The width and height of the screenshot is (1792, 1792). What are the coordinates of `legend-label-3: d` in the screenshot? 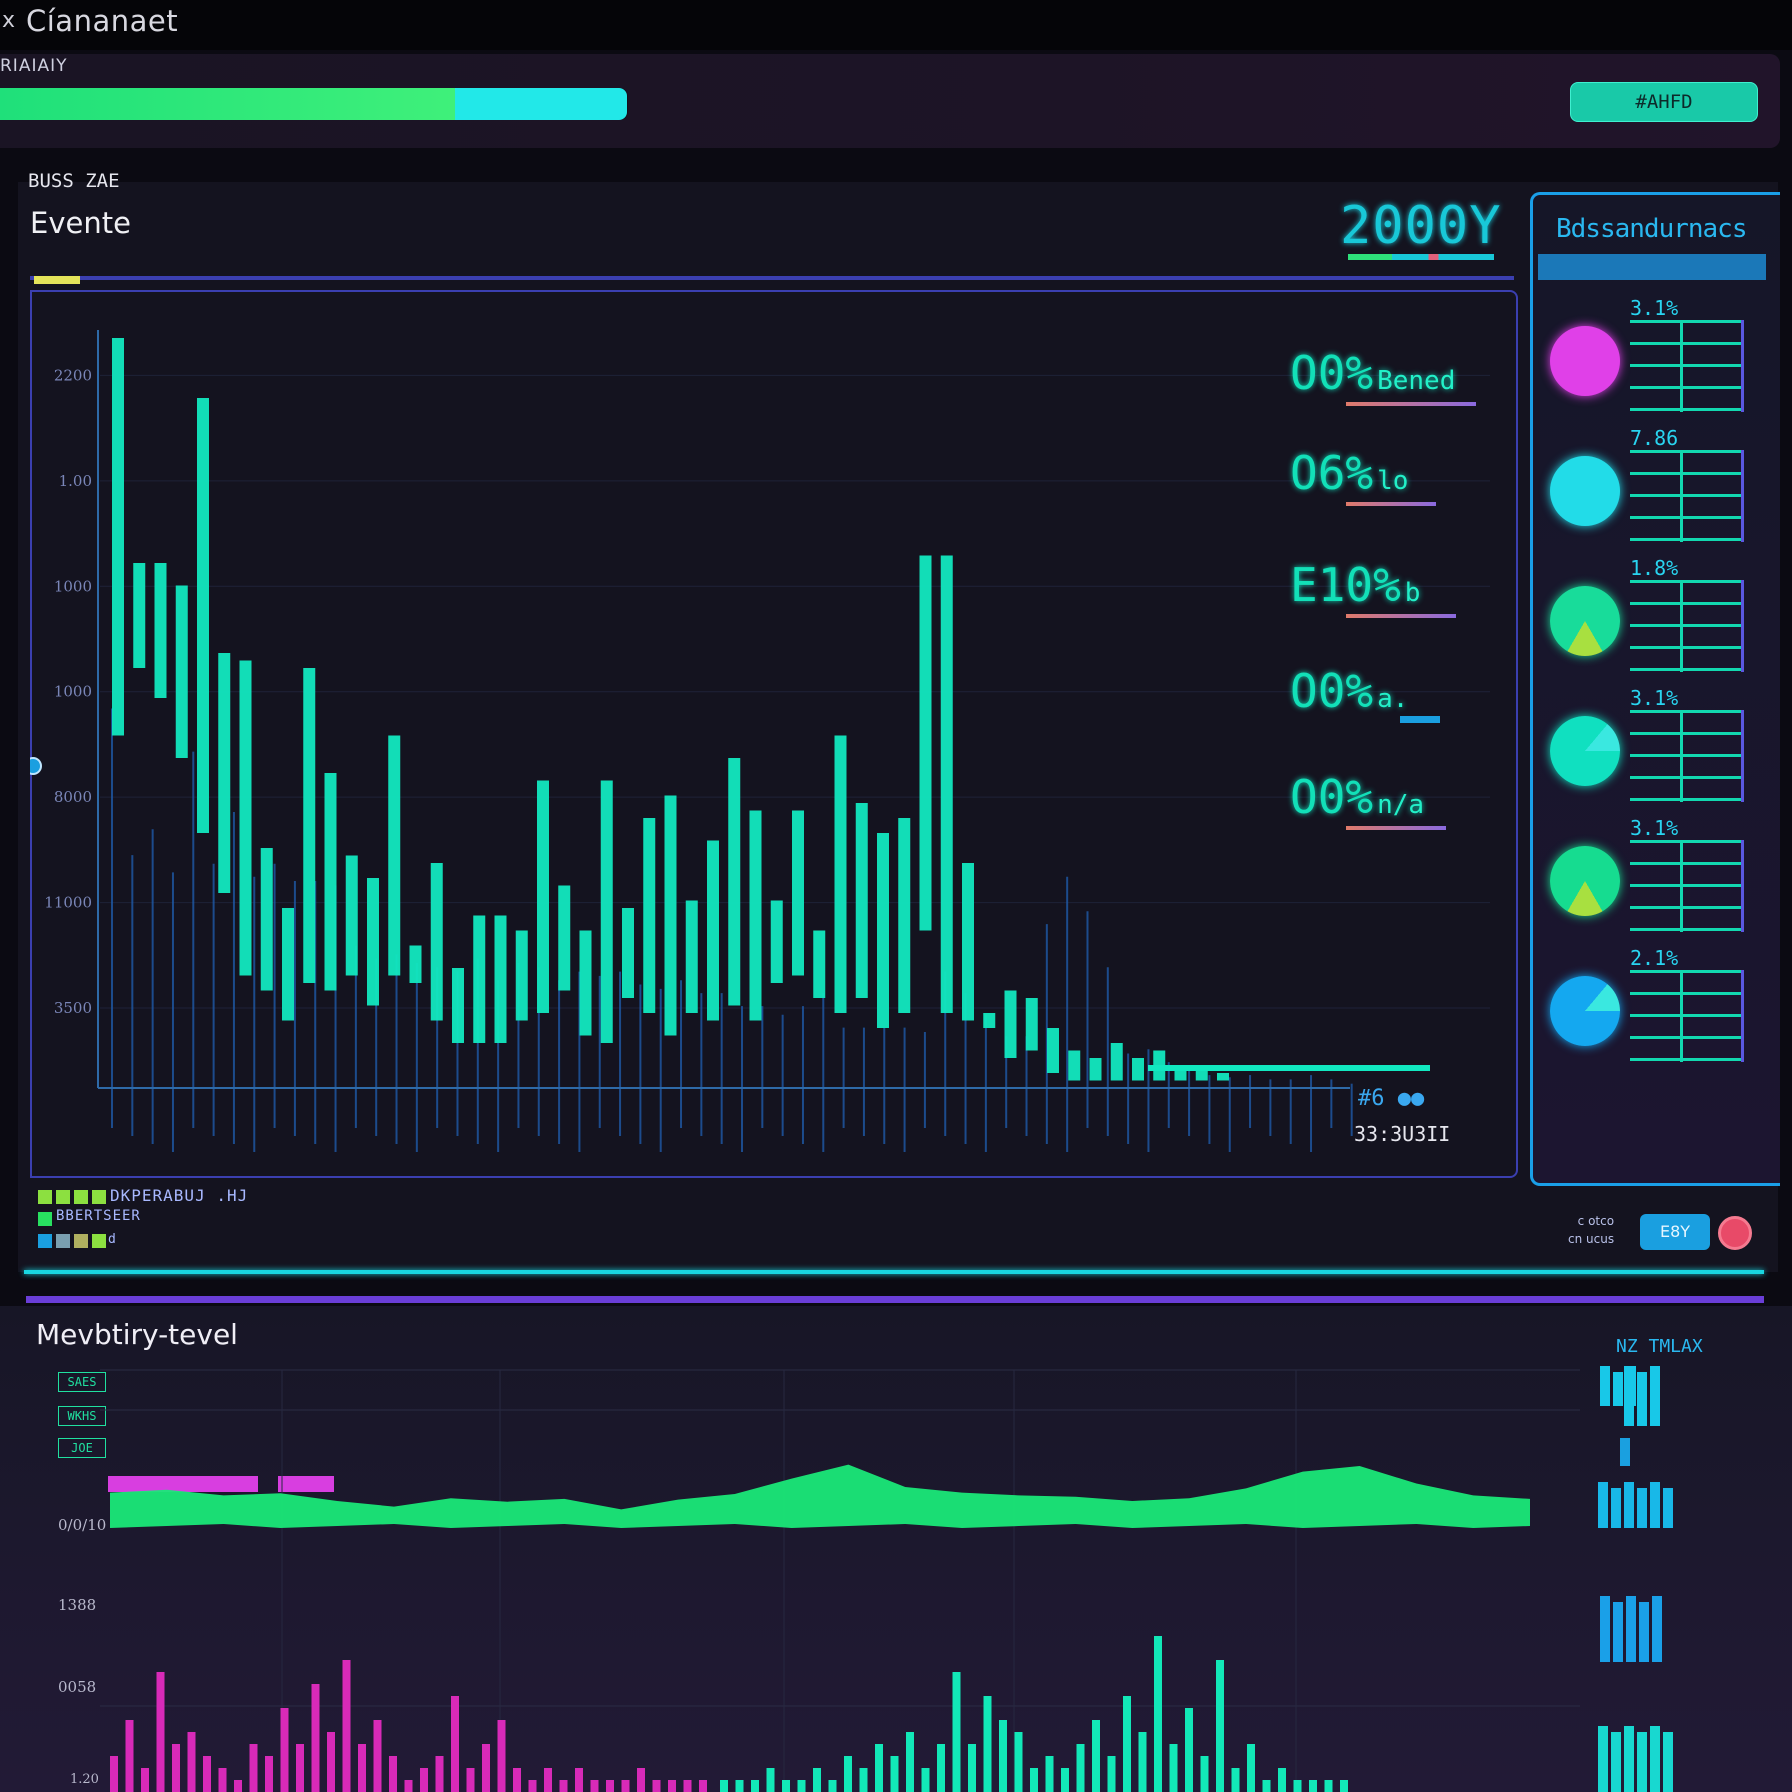 It's located at (112, 1239).